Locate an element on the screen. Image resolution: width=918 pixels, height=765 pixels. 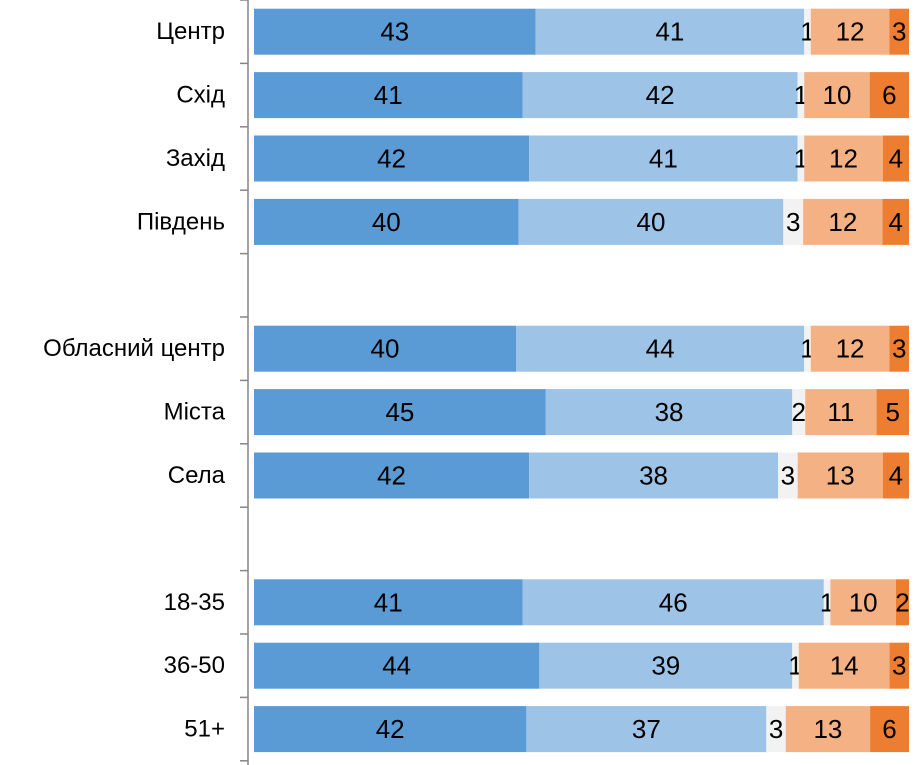
category-label: Обласний центр is located at coordinates (134, 348).